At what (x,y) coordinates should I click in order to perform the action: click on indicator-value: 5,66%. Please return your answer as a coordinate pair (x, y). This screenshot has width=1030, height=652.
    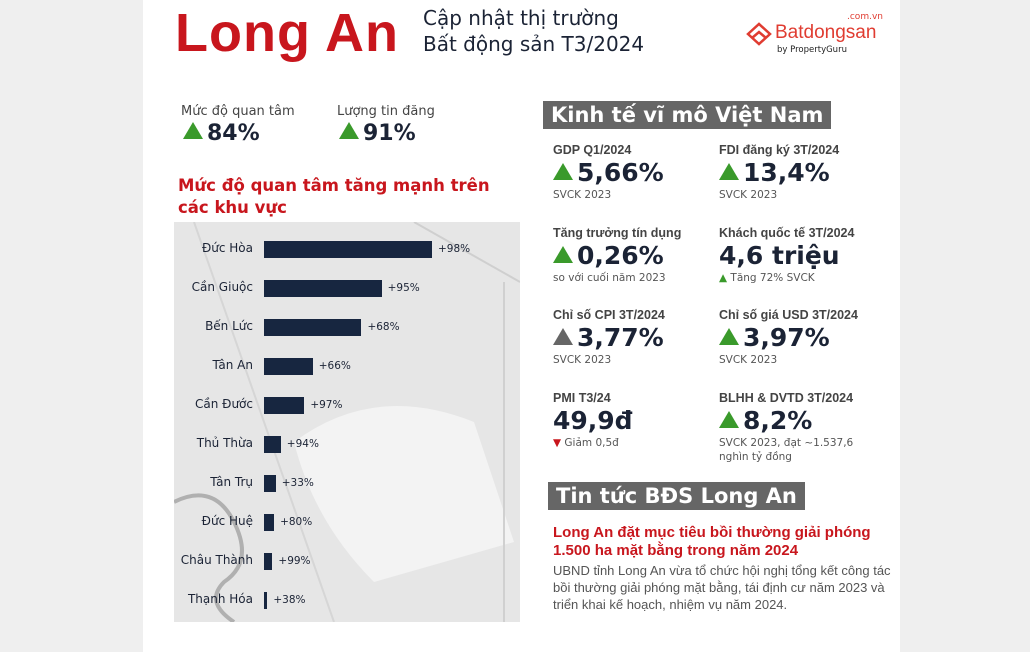
    Looking at the image, I should click on (633, 173).